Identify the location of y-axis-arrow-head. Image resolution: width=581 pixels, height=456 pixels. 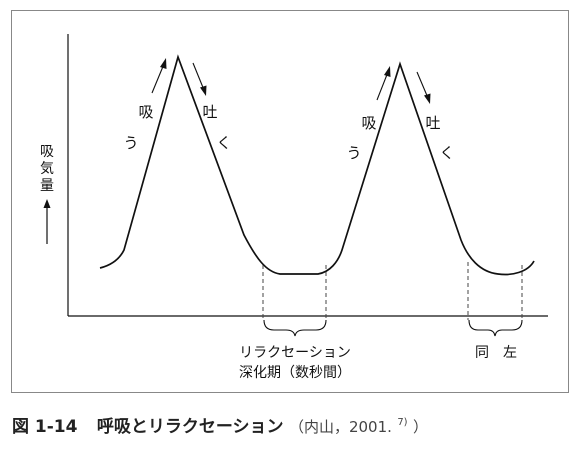
(47, 203).